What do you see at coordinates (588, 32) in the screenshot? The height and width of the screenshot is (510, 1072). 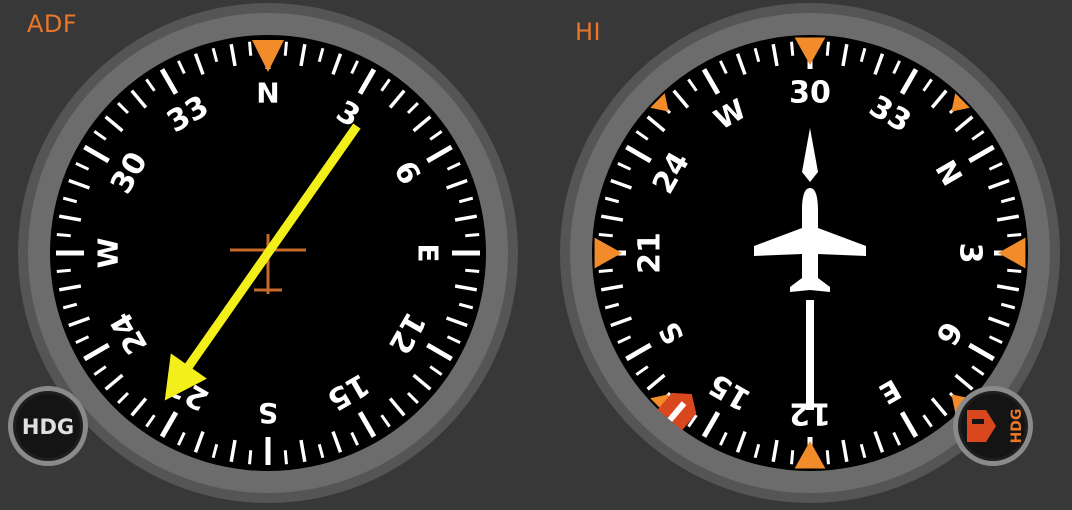 I see `hi-title: HI` at bounding box center [588, 32].